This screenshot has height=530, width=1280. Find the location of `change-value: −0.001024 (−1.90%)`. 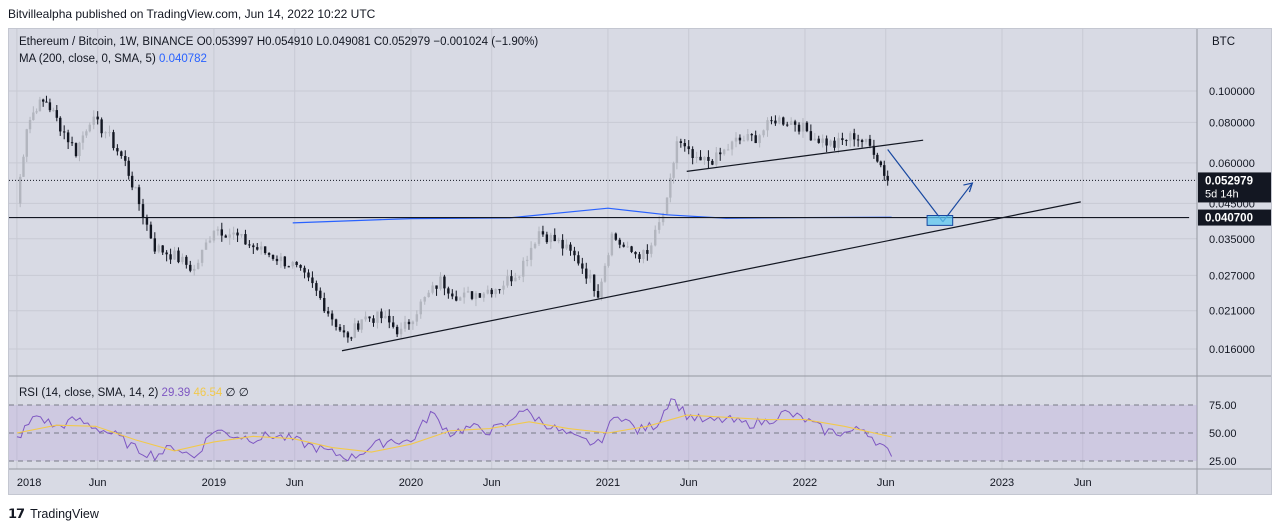

change-value: −0.001024 (−1.90%) is located at coordinates (486, 42).